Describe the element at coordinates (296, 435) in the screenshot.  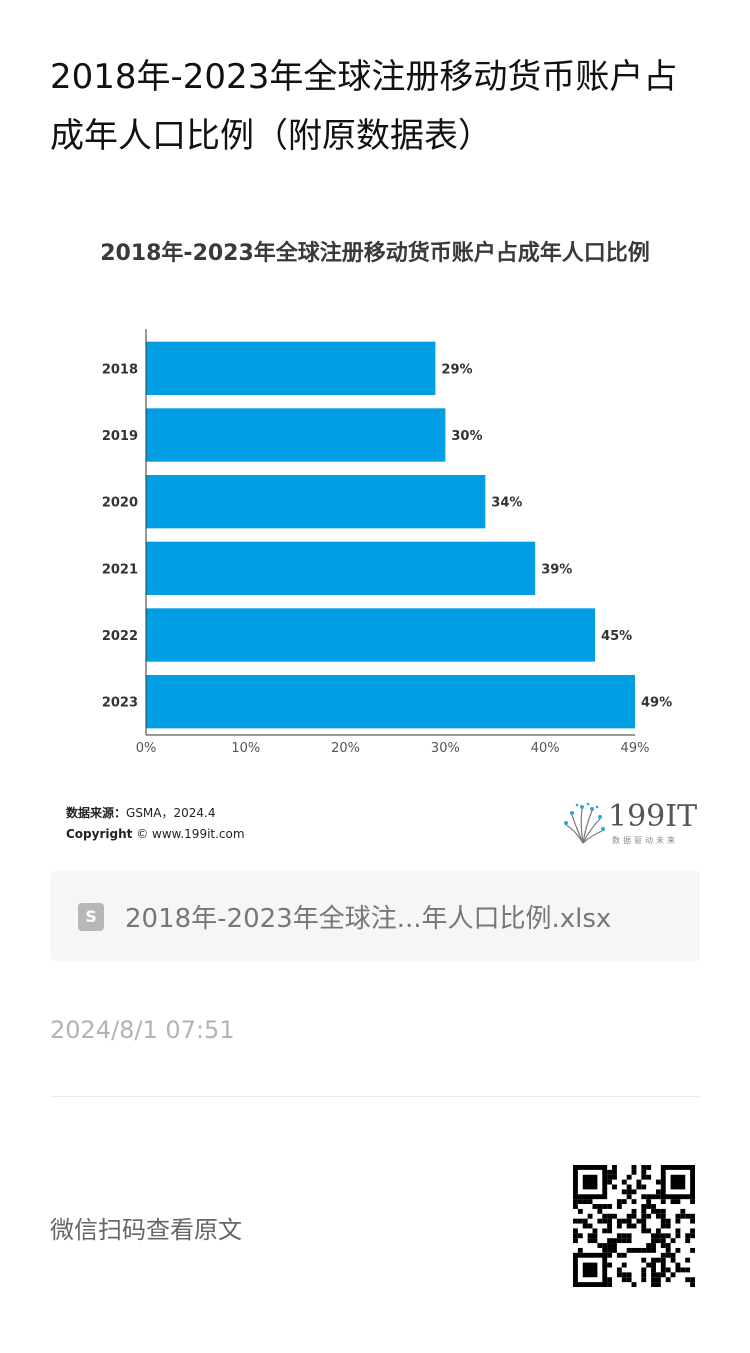
I see `bar-2019` at that location.